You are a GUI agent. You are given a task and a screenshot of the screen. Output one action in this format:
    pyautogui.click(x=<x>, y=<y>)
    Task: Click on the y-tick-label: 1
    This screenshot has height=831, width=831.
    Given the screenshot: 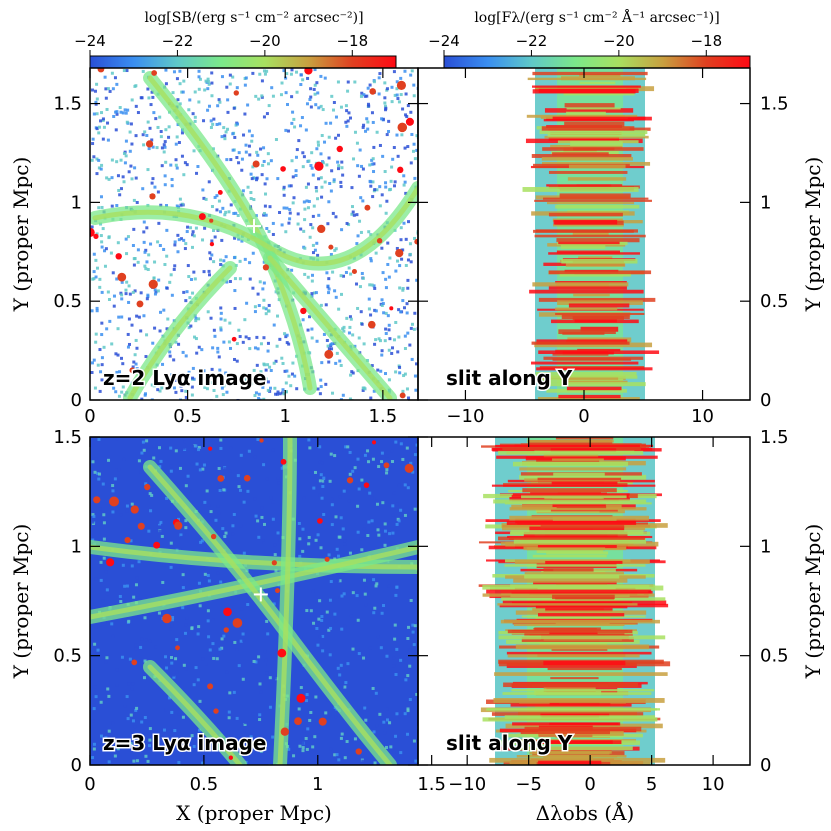 What is the action you would take?
    pyautogui.click(x=765, y=202)
    